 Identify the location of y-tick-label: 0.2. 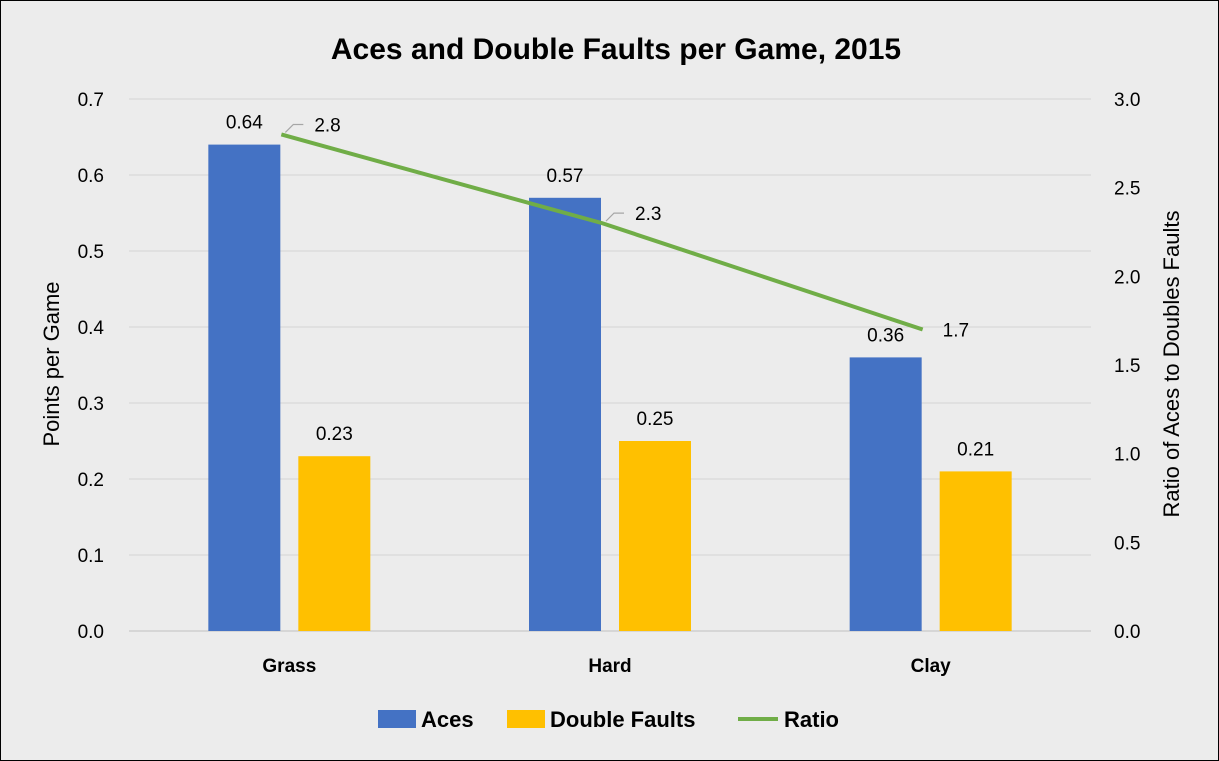
(91, 480).